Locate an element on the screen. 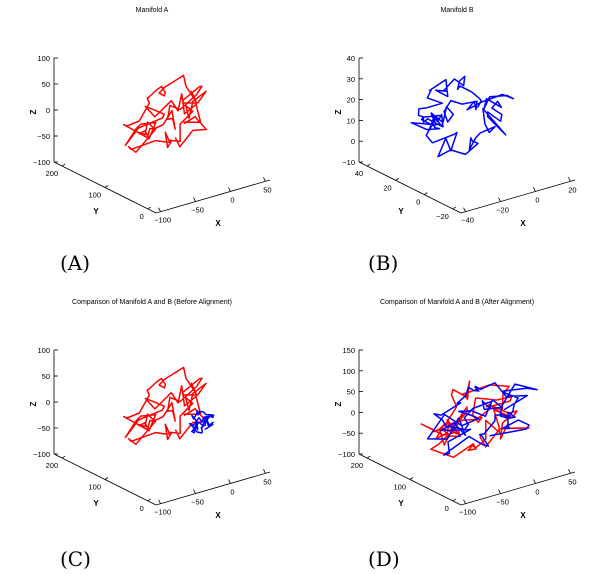 This screenshot has width=611, height=574. chart-title: Manifold A is located at coordinates (152, 10).